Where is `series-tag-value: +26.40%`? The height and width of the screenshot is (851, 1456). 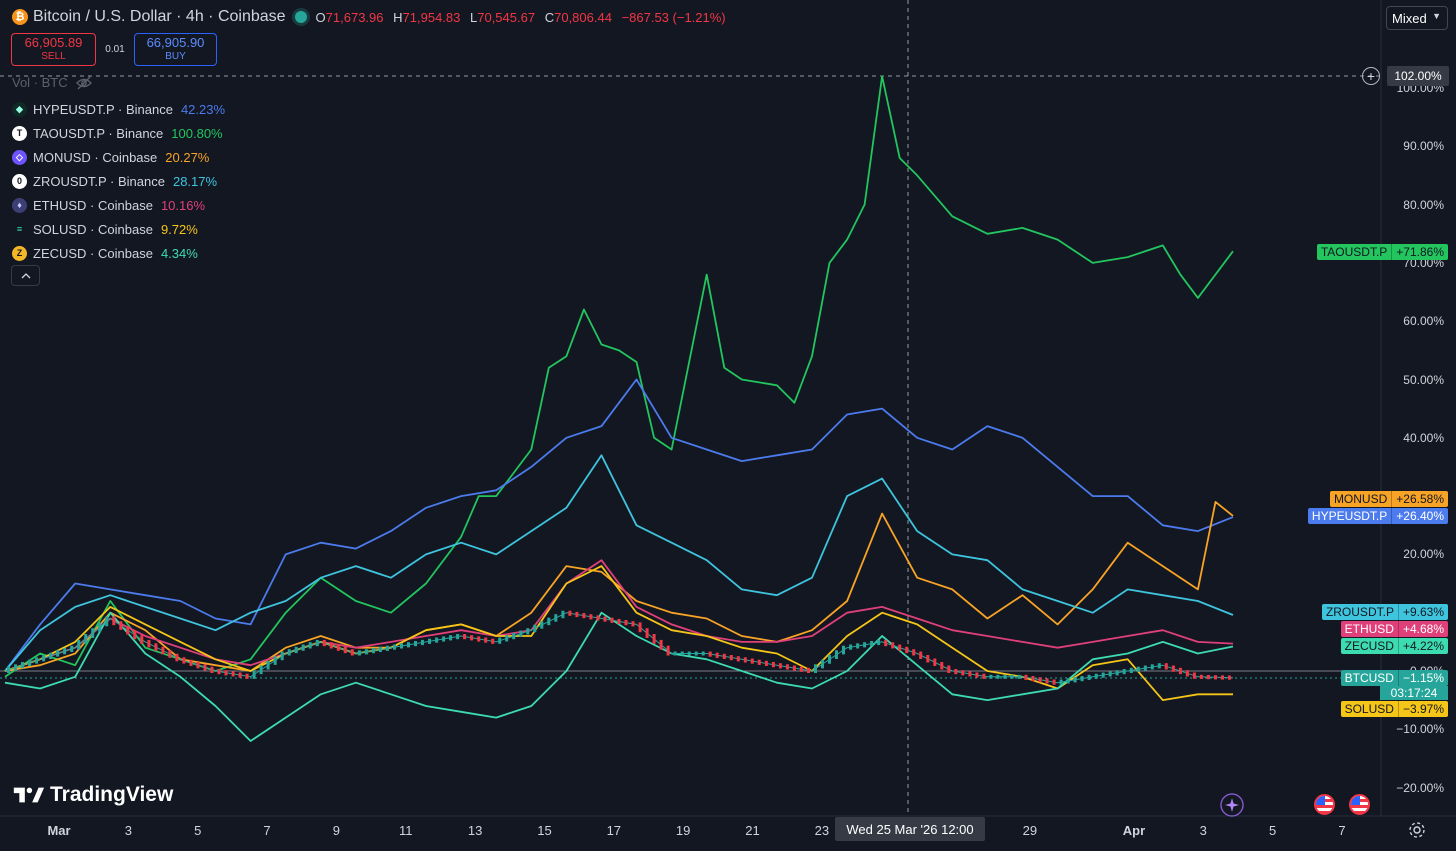 series-tag-value: +26.40% is located at coordinates (1419, 516).